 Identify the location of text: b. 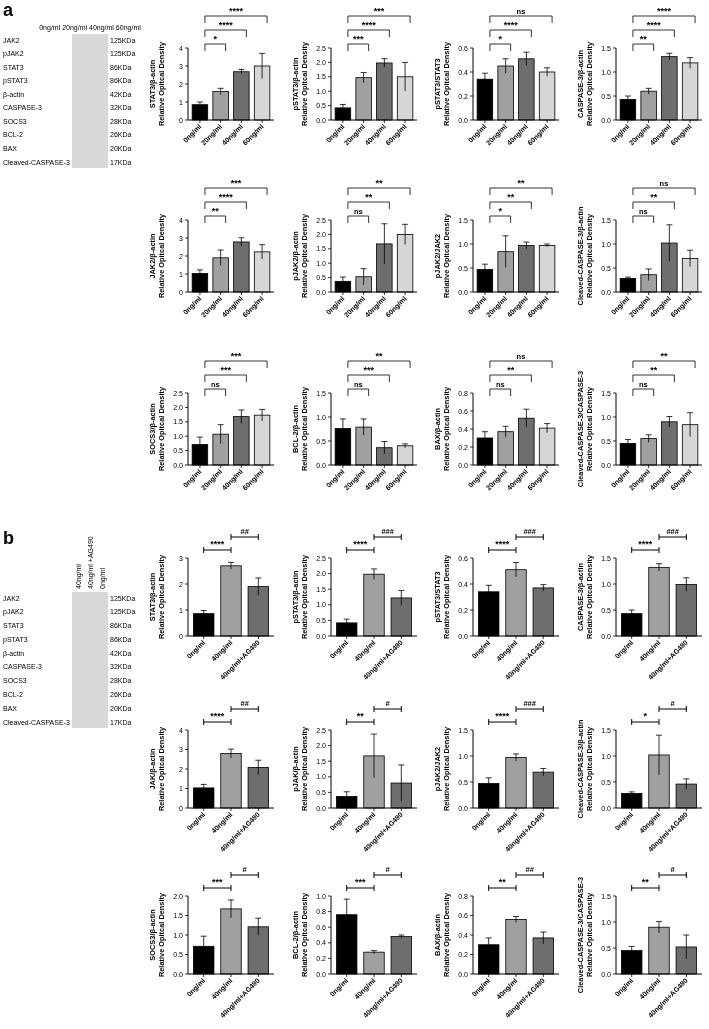
(8, 538).